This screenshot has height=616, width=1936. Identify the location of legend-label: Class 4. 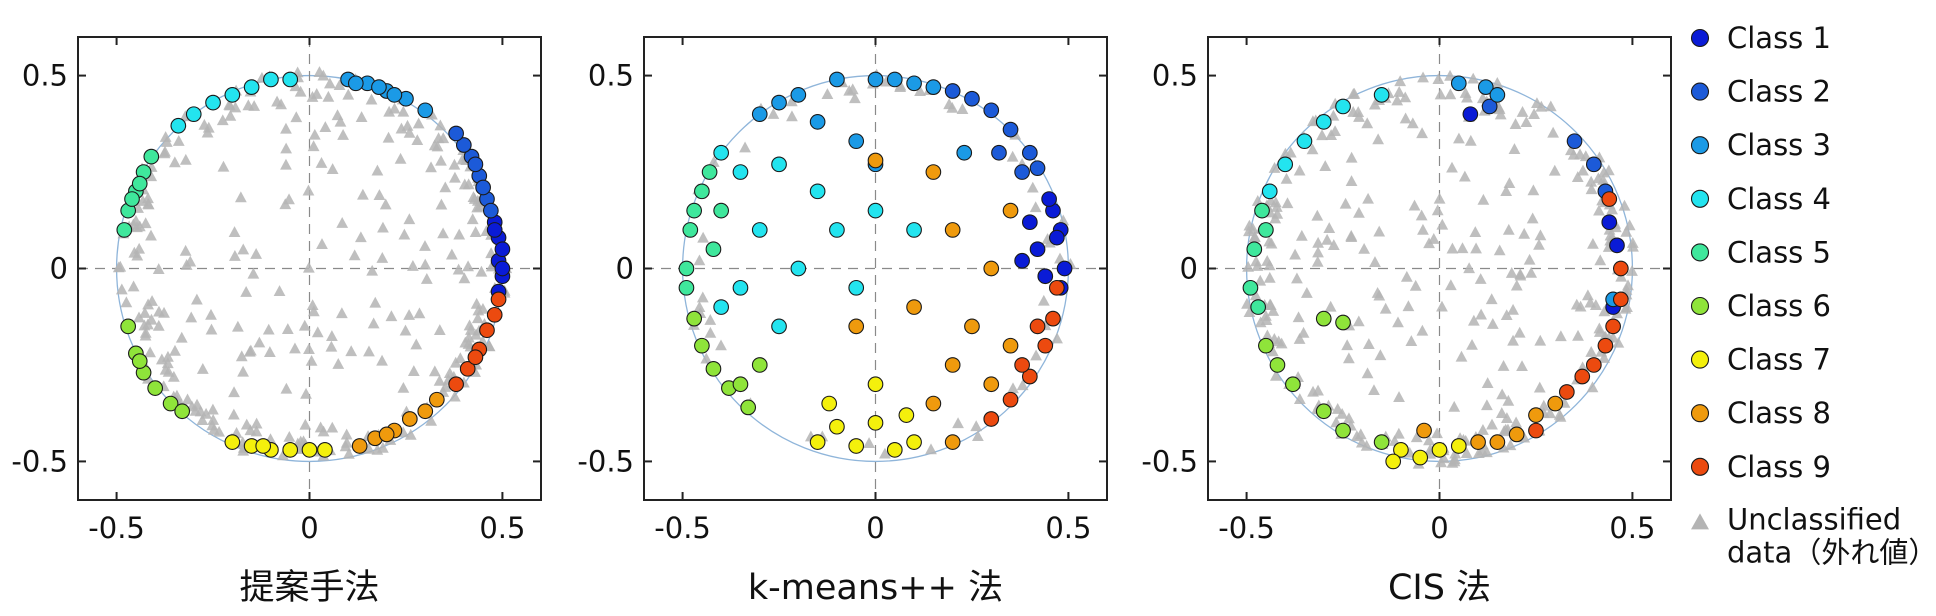
(1779, 199).